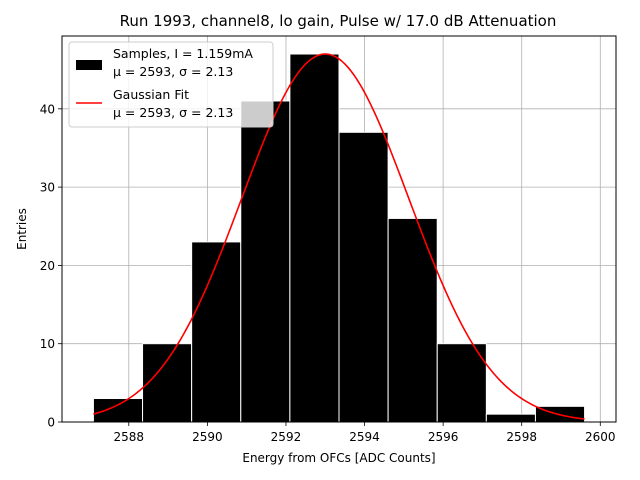 This screenshot has height=480, width=640. What do you see at coordinates (207, 437) in the screenshot?
I see `x-tick-label: 2590` at bounding box center [207, 437].